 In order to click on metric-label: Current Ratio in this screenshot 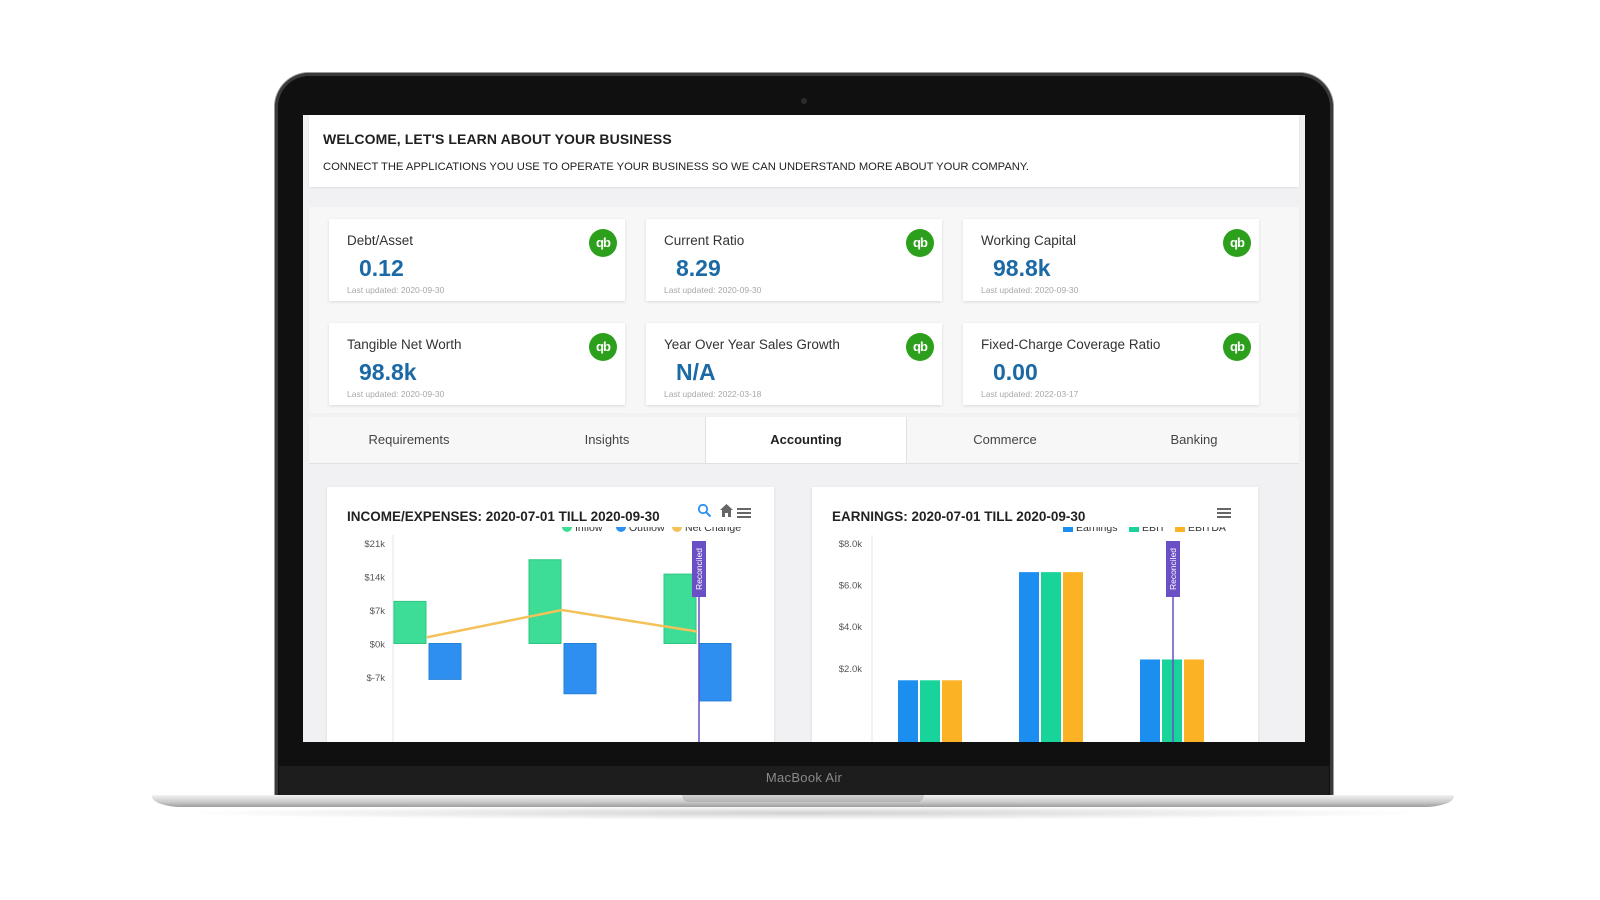, I will do `click(704, 240)`.